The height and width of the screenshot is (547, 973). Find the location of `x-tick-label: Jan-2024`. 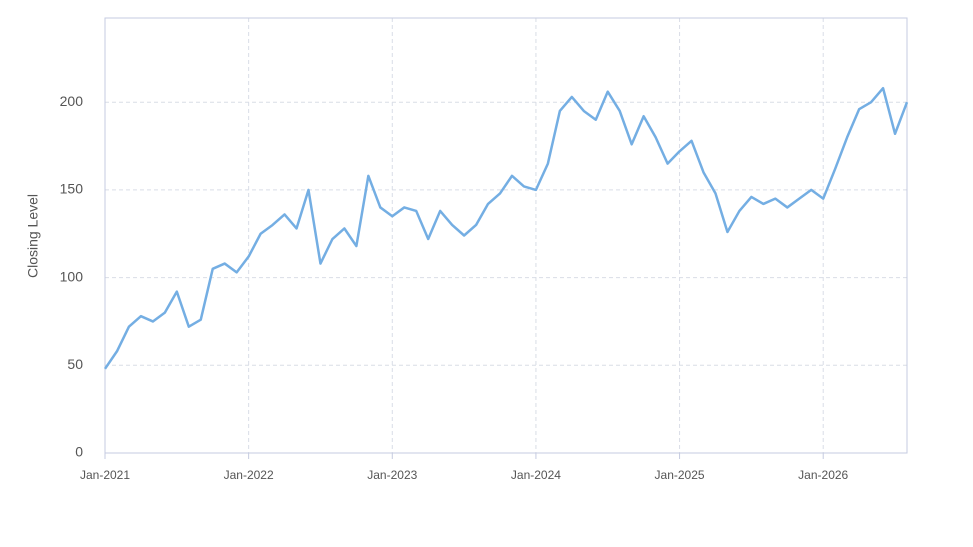

x-tick-label: Jan-2024 is located at coordinates (536, 475).